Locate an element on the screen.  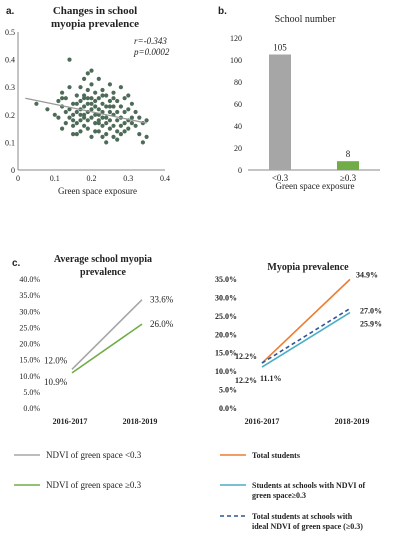
chart-b-category-label: ≥0.3 is located at coordinates (348, 178).